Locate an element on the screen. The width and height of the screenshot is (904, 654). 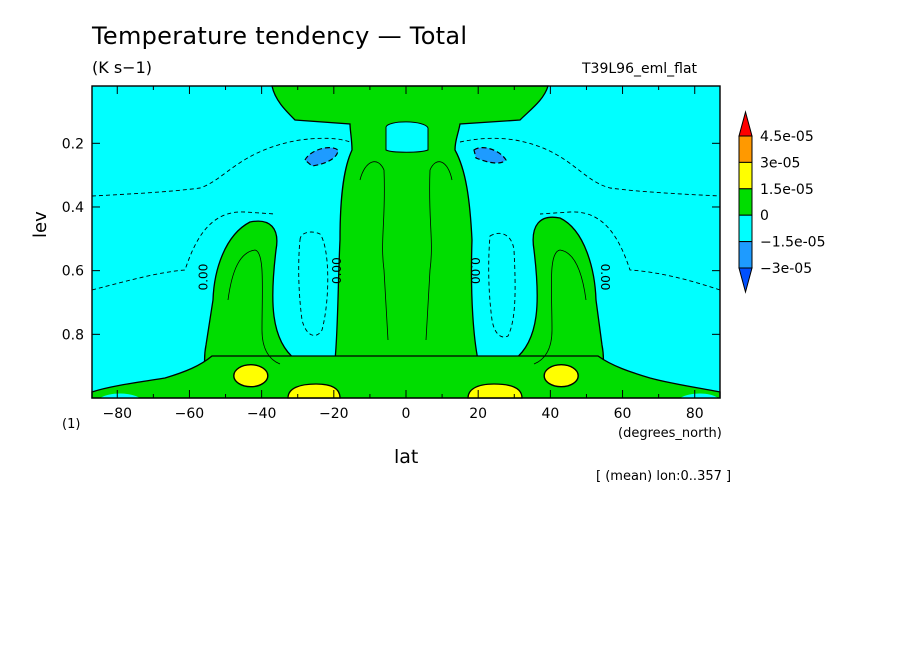
contour-label-3: 0.00 is located at coordinates (605, 277).